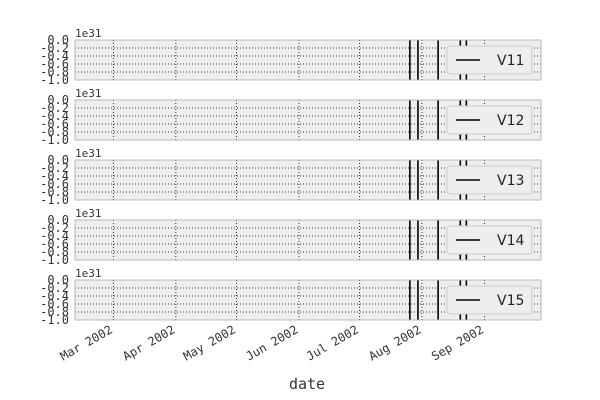 The width and height of the screenshot is (600, 400). I want to click on legend-label: V13, so click(510, 181).